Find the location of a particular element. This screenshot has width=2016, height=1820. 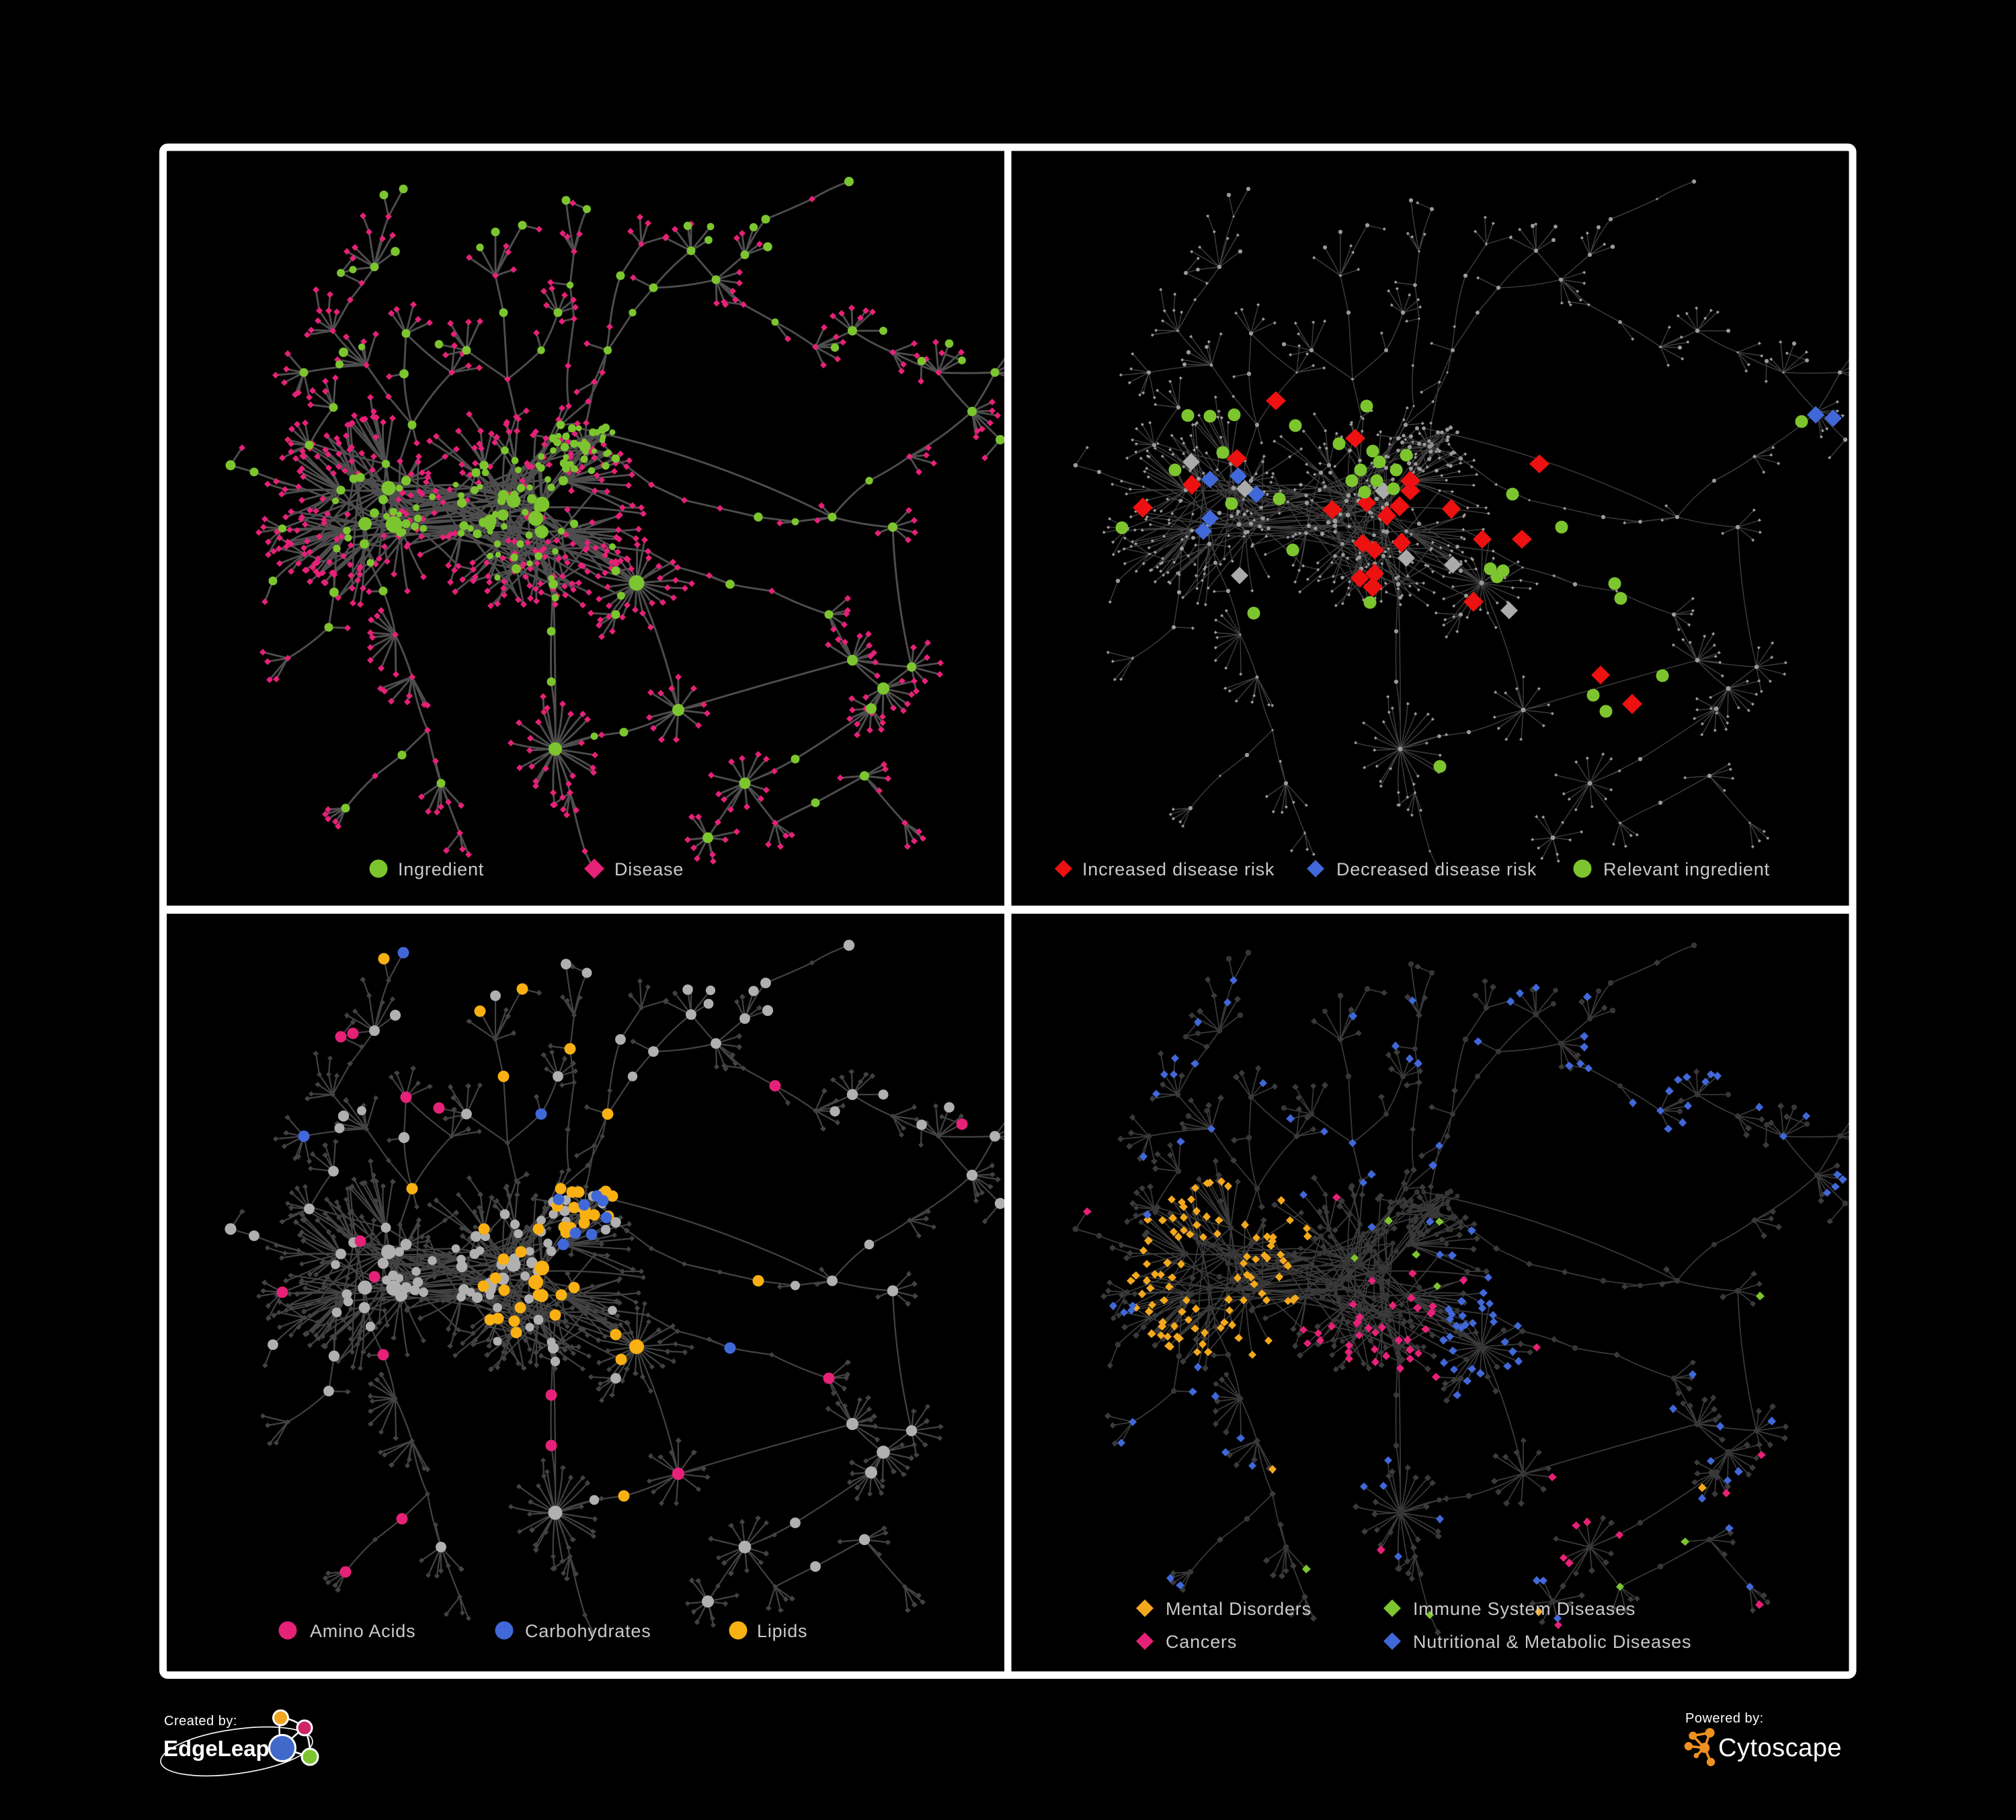

svg-text:Nutritional & Metabolic Diseas: Nutritional & Metabolic Diseases is located at coordinates (1552, 1642).